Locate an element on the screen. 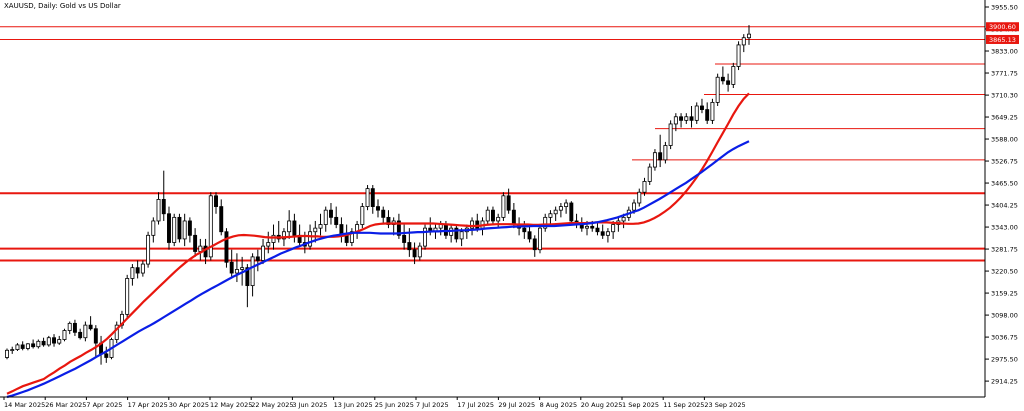 Image resolution: width=1024 pixels, height=411 pixels. price-tag-label: 3865.13 is located at coordinates (1002, 40).